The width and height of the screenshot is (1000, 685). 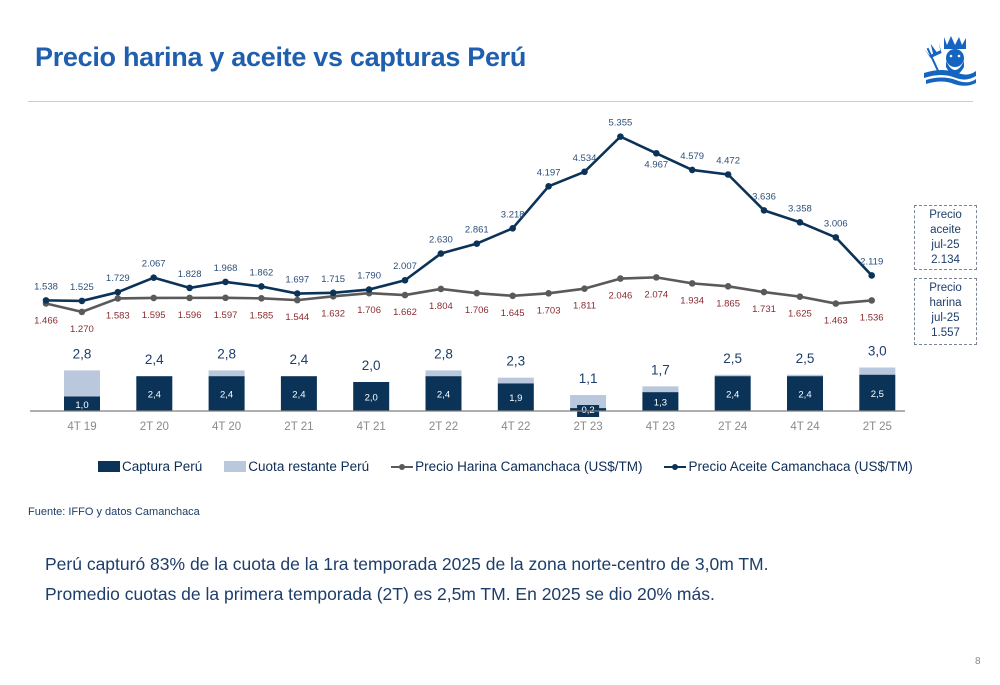 What do you see at coordinates (162, 466) in the screenshot?
I see `legend-label-captura: Captura Perú` at bounding box center [162, 466].